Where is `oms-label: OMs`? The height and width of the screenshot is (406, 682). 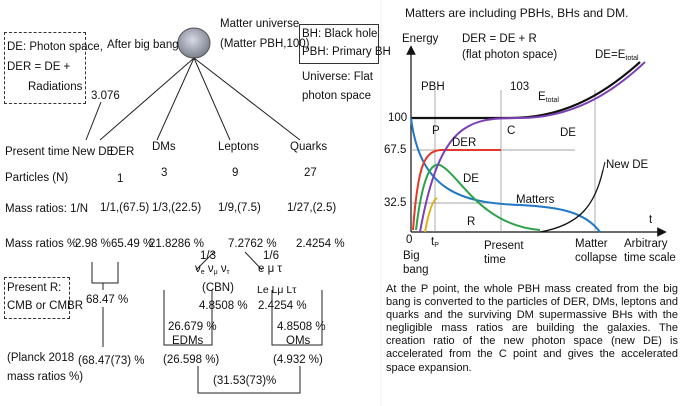
oms-label: OMs is located at coordinates (298, 341).